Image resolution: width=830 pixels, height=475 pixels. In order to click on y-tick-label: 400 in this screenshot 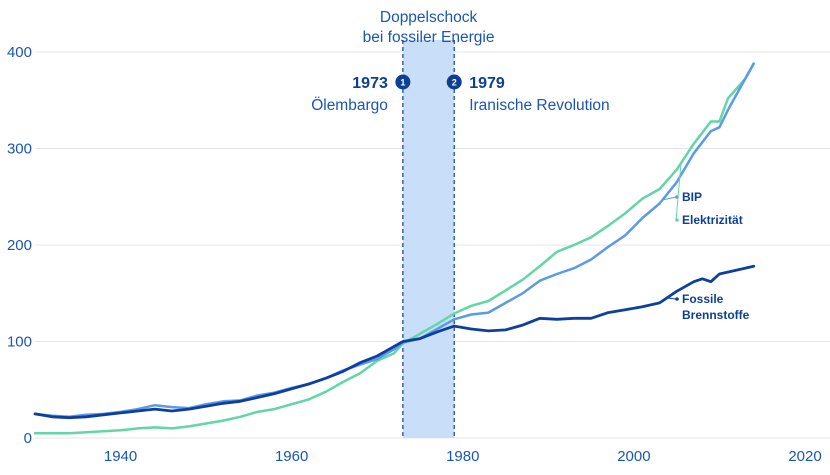, I will do `click(19, 52)`.